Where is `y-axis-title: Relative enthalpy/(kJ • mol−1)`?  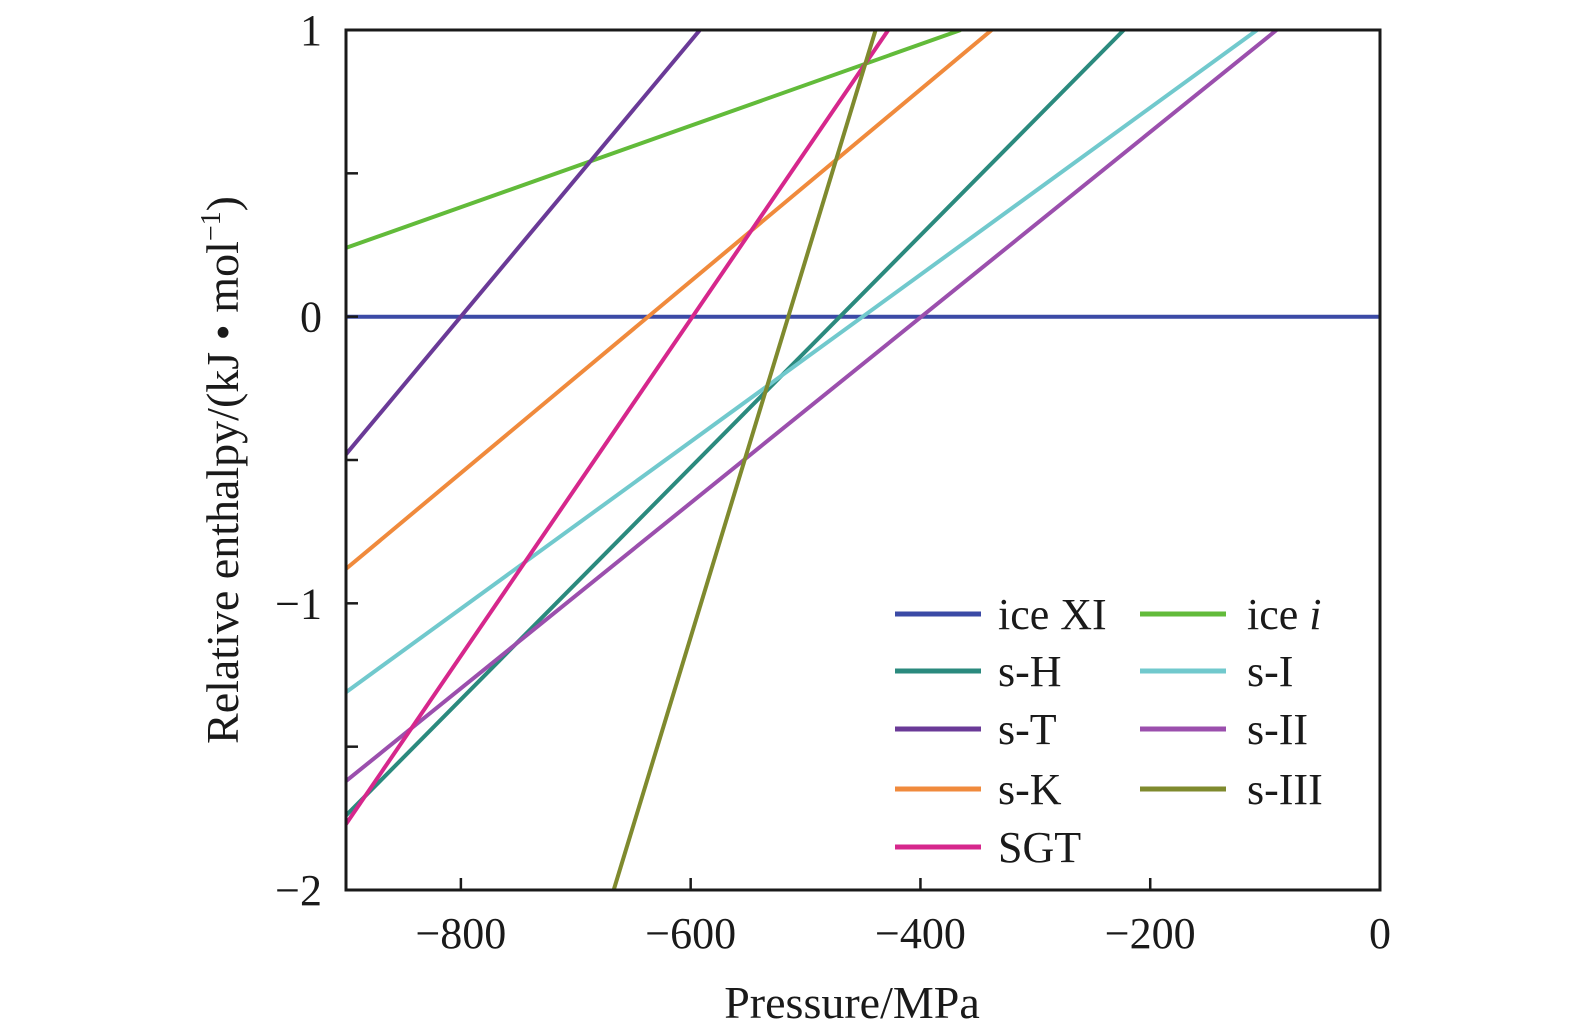 y-axis-title: Relative enthalpy/(kJ • mol−1) is located at coordinates (222, 470).